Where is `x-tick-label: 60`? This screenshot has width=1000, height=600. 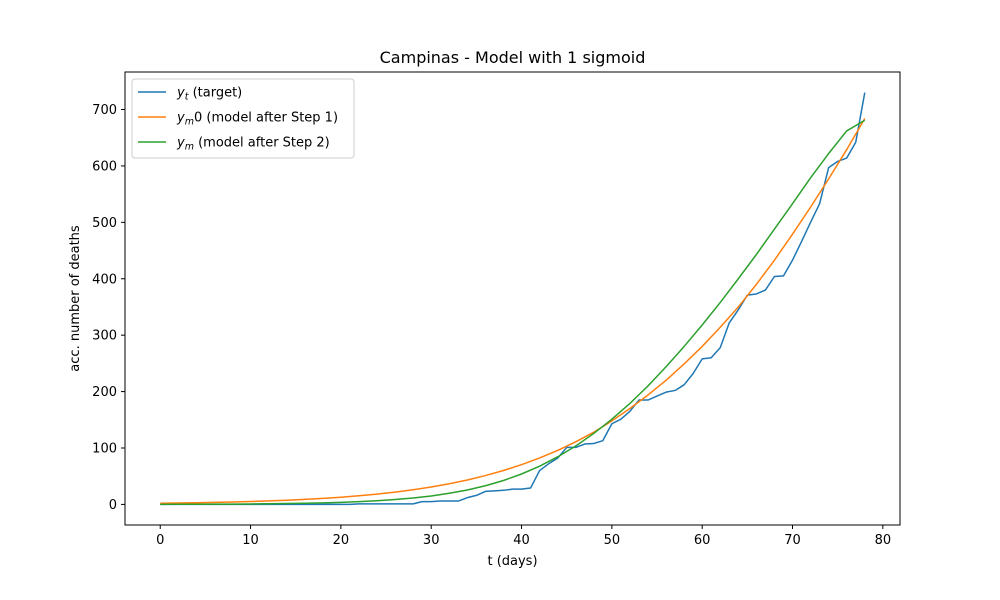 x-tick-label: 60 is located at coordinates (702, 540).